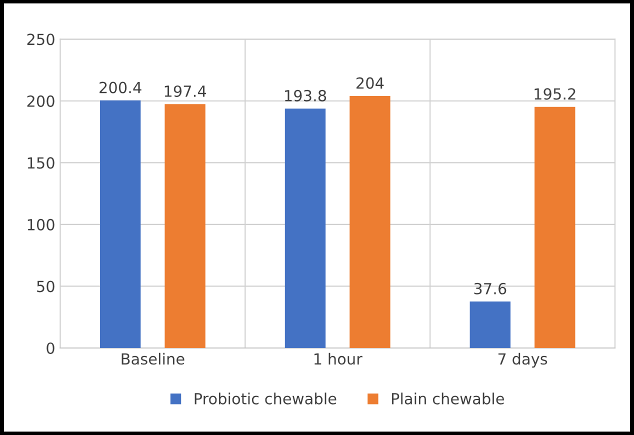 The width and height of the screenshot is (634, 435). What do you see at coordinates (370, 83) in the screenshot?
I see `data-label: 204` at bounding box center [370, 83].